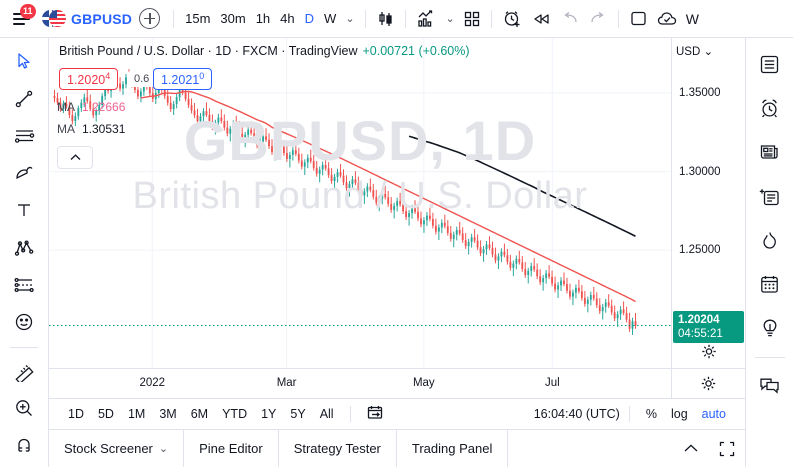 Image resolution: width=793 pixels, height=467 pixels. Describe the element at coordinates (424, 18) in the screenshot. I see `indicators-icon` at that location.